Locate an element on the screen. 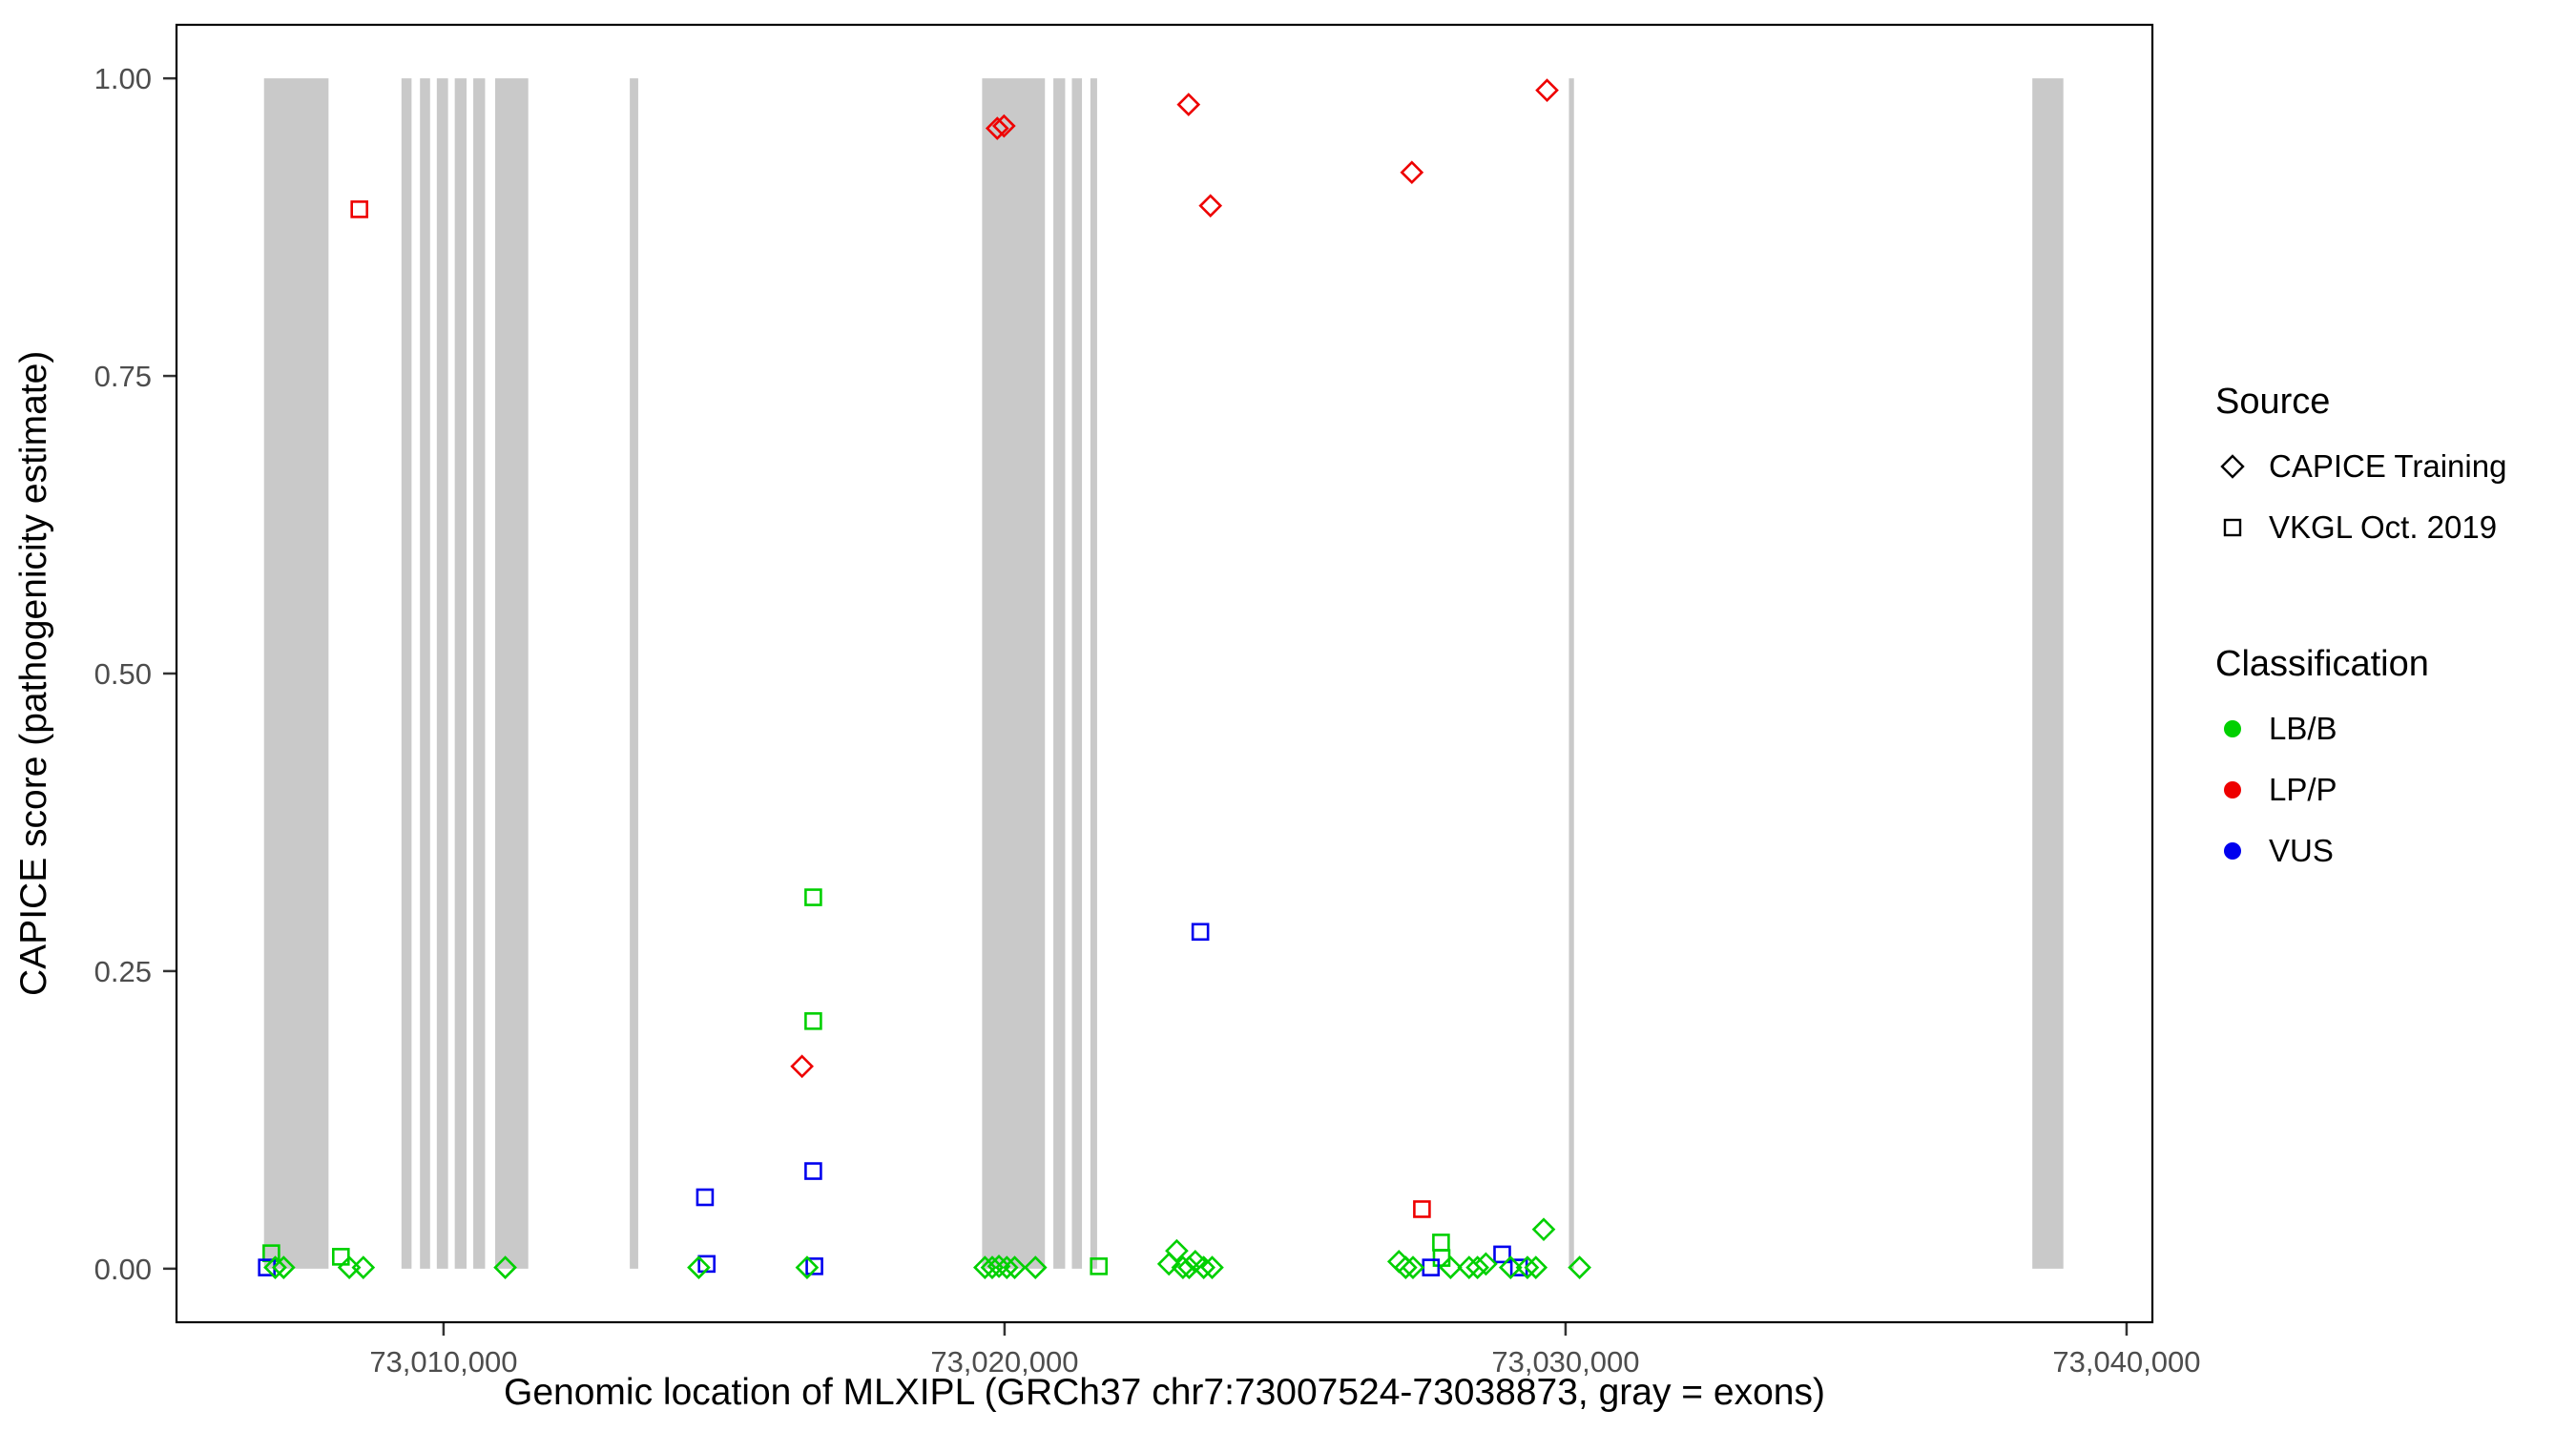 The height and width of the screenshot is (1431, 2576). legend-item-capice-training: CAPICE Training is located at coordinates (2391, 466).